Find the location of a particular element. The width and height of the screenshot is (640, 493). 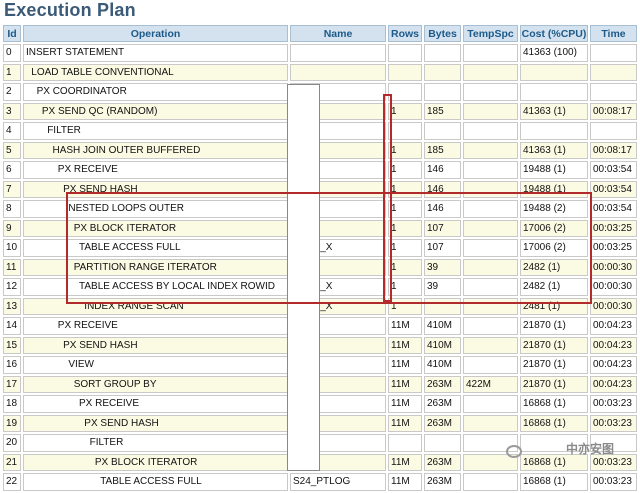

col-header-operation: Operation is located at coordinates (155, 33).